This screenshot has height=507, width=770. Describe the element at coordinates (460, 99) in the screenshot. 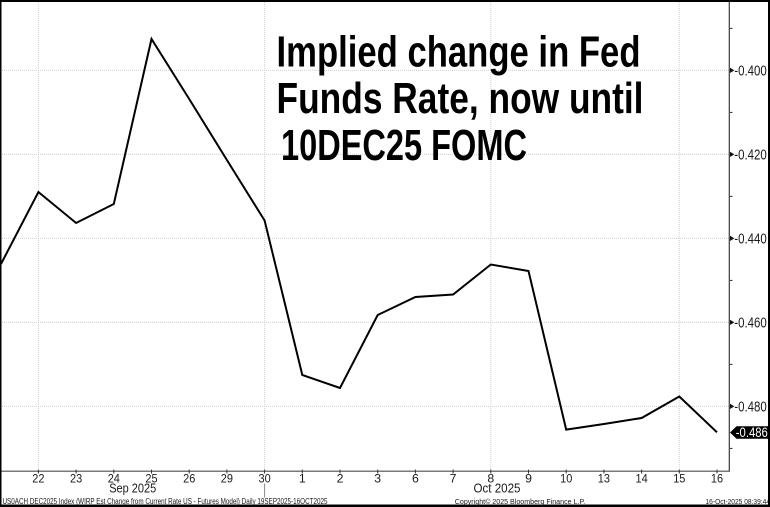

I see `svg-text: Funds Rate, now until` at that location.